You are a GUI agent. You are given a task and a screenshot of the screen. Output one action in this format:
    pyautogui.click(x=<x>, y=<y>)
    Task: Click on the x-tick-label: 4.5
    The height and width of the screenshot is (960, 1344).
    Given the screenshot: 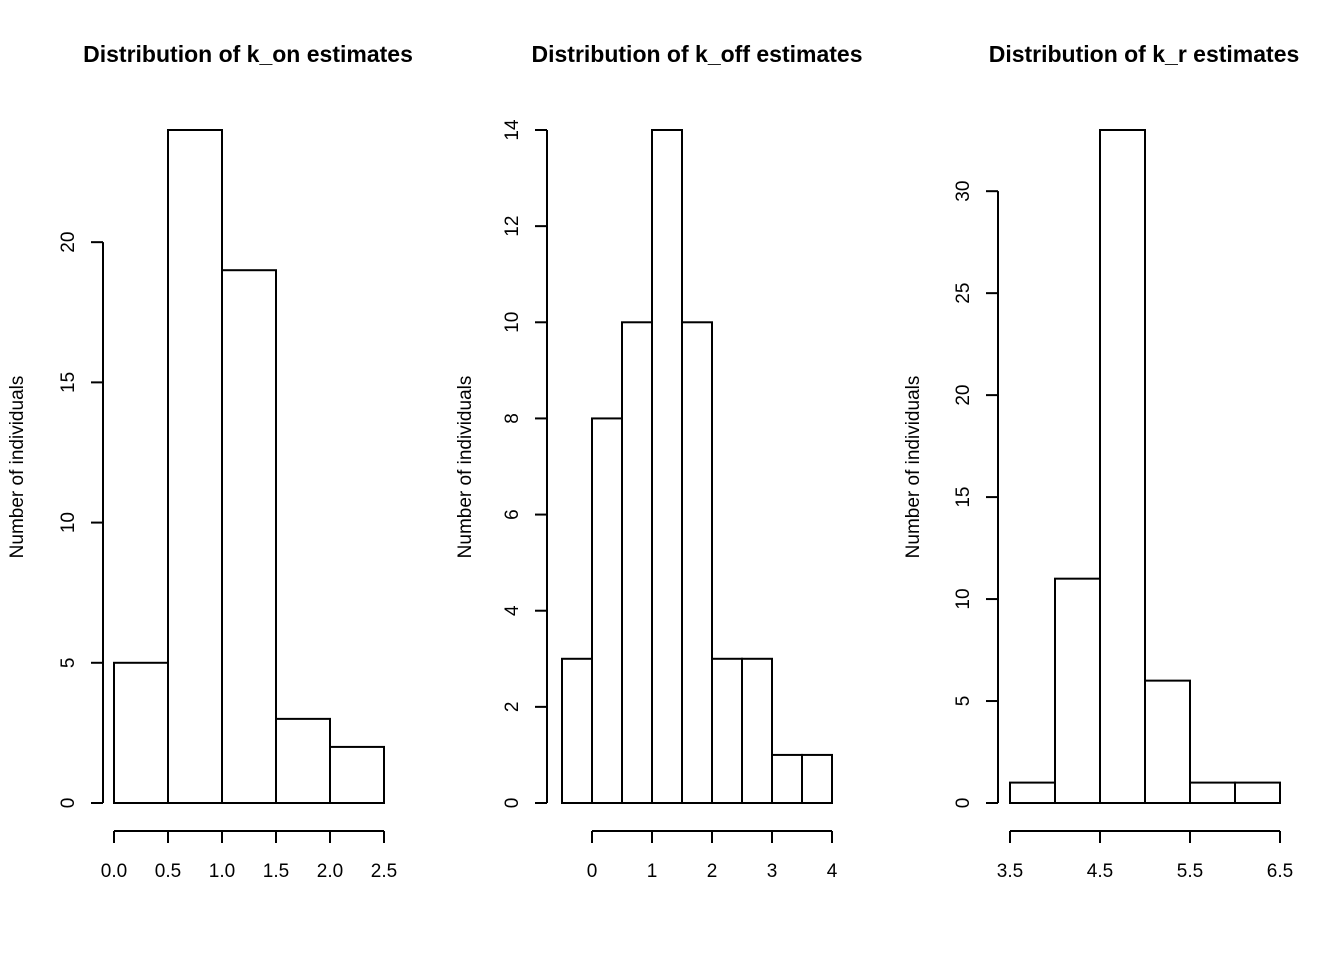 What is the action you would take?
    pyautogui.click(x=1100, y=871)
    